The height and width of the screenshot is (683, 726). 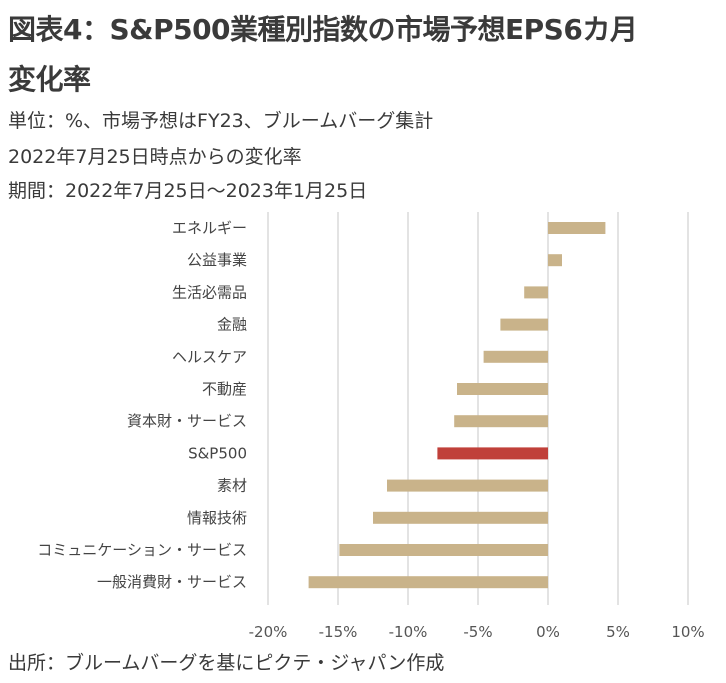 I want to click on category-label: 不動産, so click(x=224, y=389).